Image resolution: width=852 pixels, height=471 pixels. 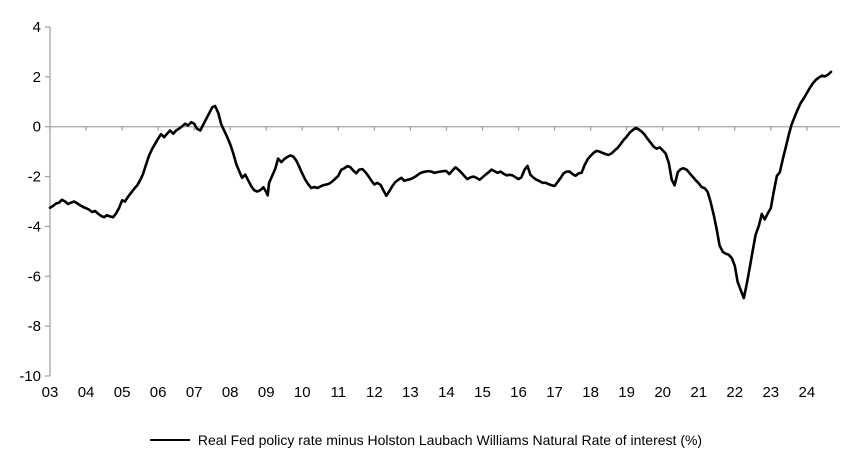 I want to click on x-tick-label: 09, so click(x=266, y=392).